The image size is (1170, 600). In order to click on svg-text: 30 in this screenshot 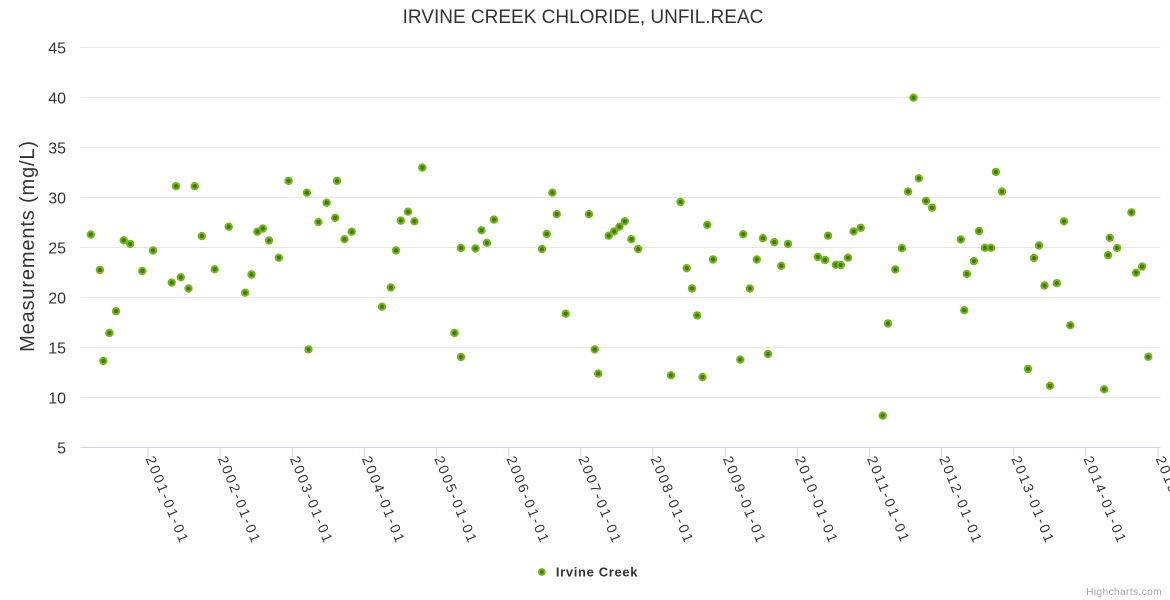, I will do `click(57, 198)`.